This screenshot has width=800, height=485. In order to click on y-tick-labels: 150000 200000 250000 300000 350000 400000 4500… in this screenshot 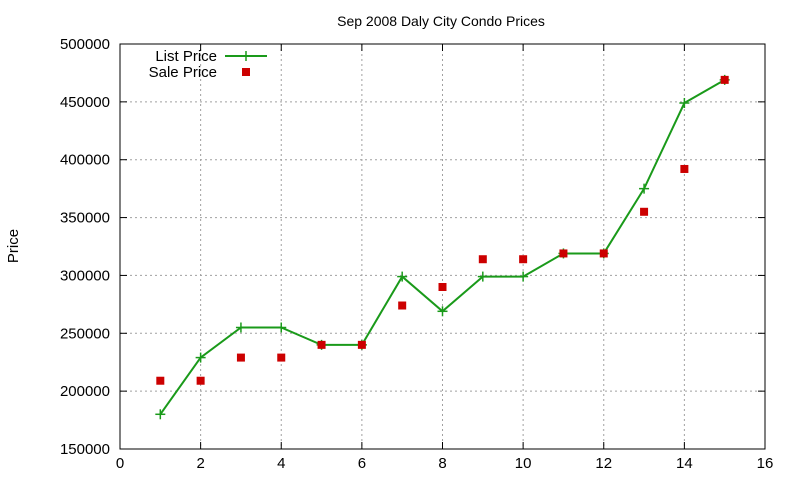, I will do `click(85, 247)`.